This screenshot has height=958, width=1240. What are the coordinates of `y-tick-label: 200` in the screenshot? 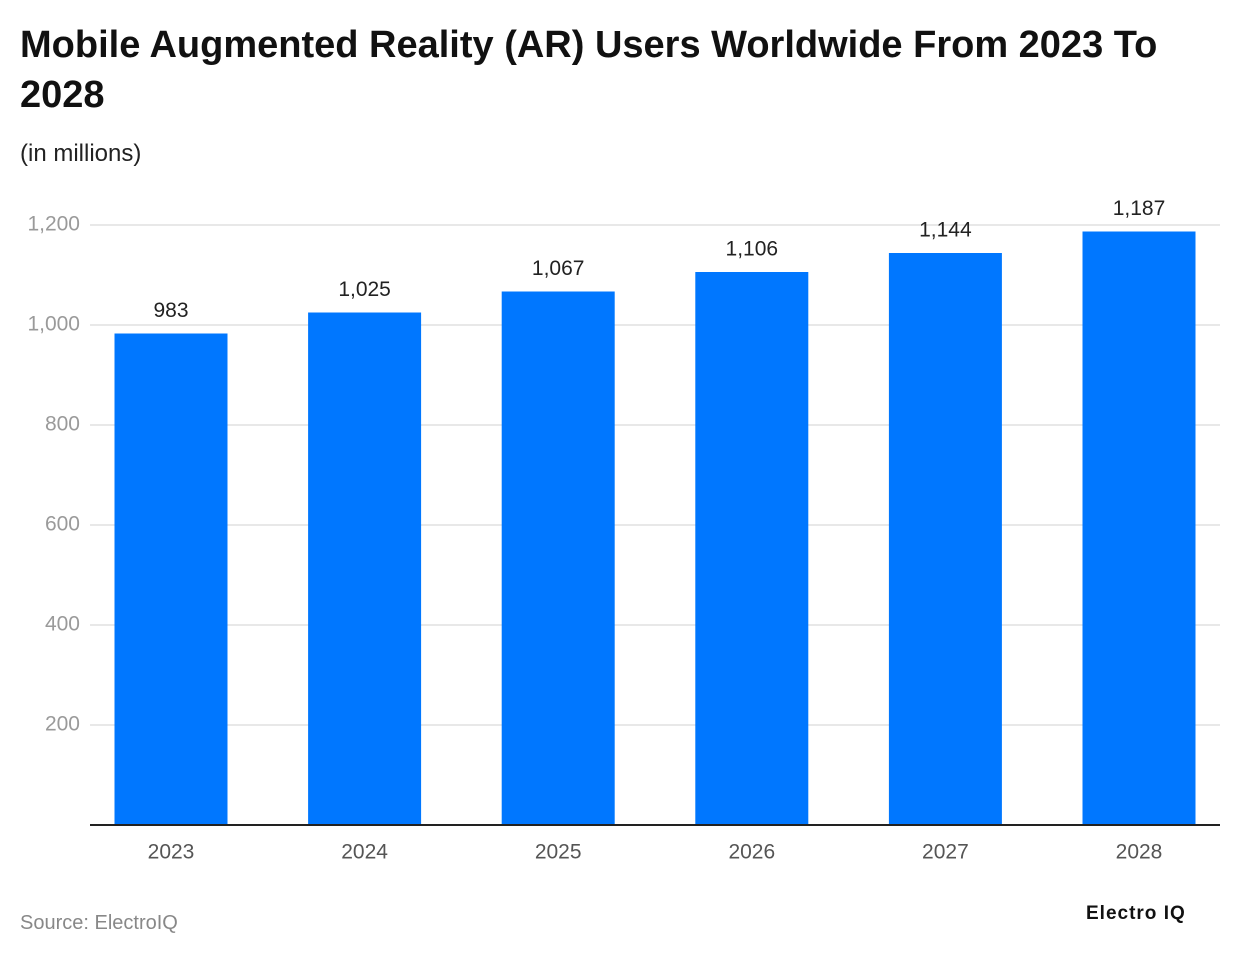 It's located at (62, 724).